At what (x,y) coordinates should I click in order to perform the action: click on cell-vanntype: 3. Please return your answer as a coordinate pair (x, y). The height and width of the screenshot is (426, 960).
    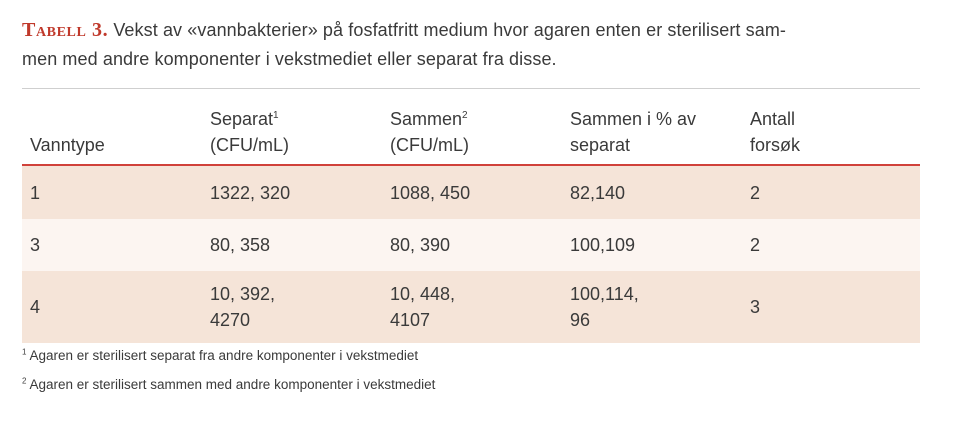
    Looking at the image, I should click on (112, 245).